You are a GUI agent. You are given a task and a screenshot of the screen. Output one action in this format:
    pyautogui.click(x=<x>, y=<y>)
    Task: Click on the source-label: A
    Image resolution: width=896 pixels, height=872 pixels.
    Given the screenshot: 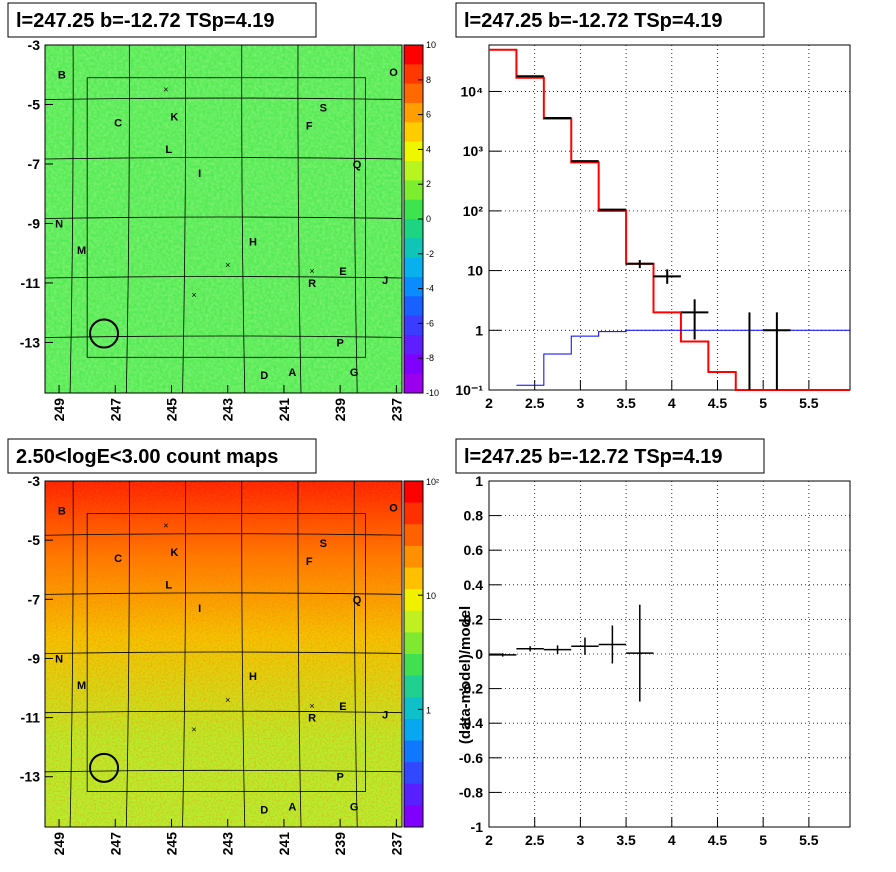 What is the action you would take?
    pyautogui.click(x=292, y=807)
    